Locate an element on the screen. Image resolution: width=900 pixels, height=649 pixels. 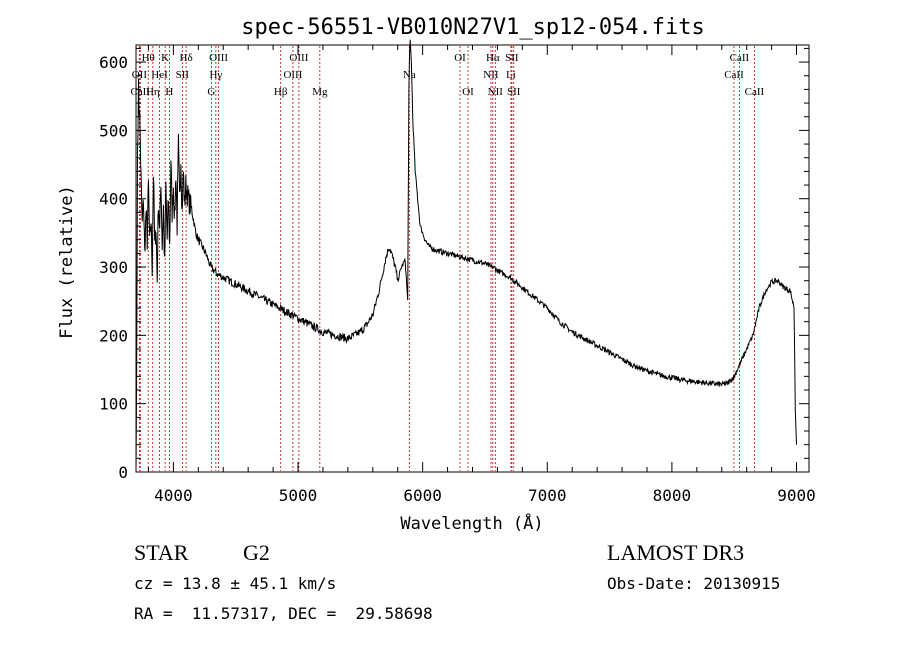
line-label: Hγ is located at coordinates (215, 75).